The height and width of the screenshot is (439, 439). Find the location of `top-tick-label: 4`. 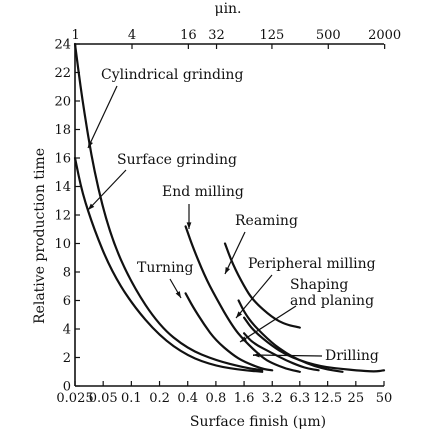

top-tick-label: 4 is located at coordinates (132, 35).